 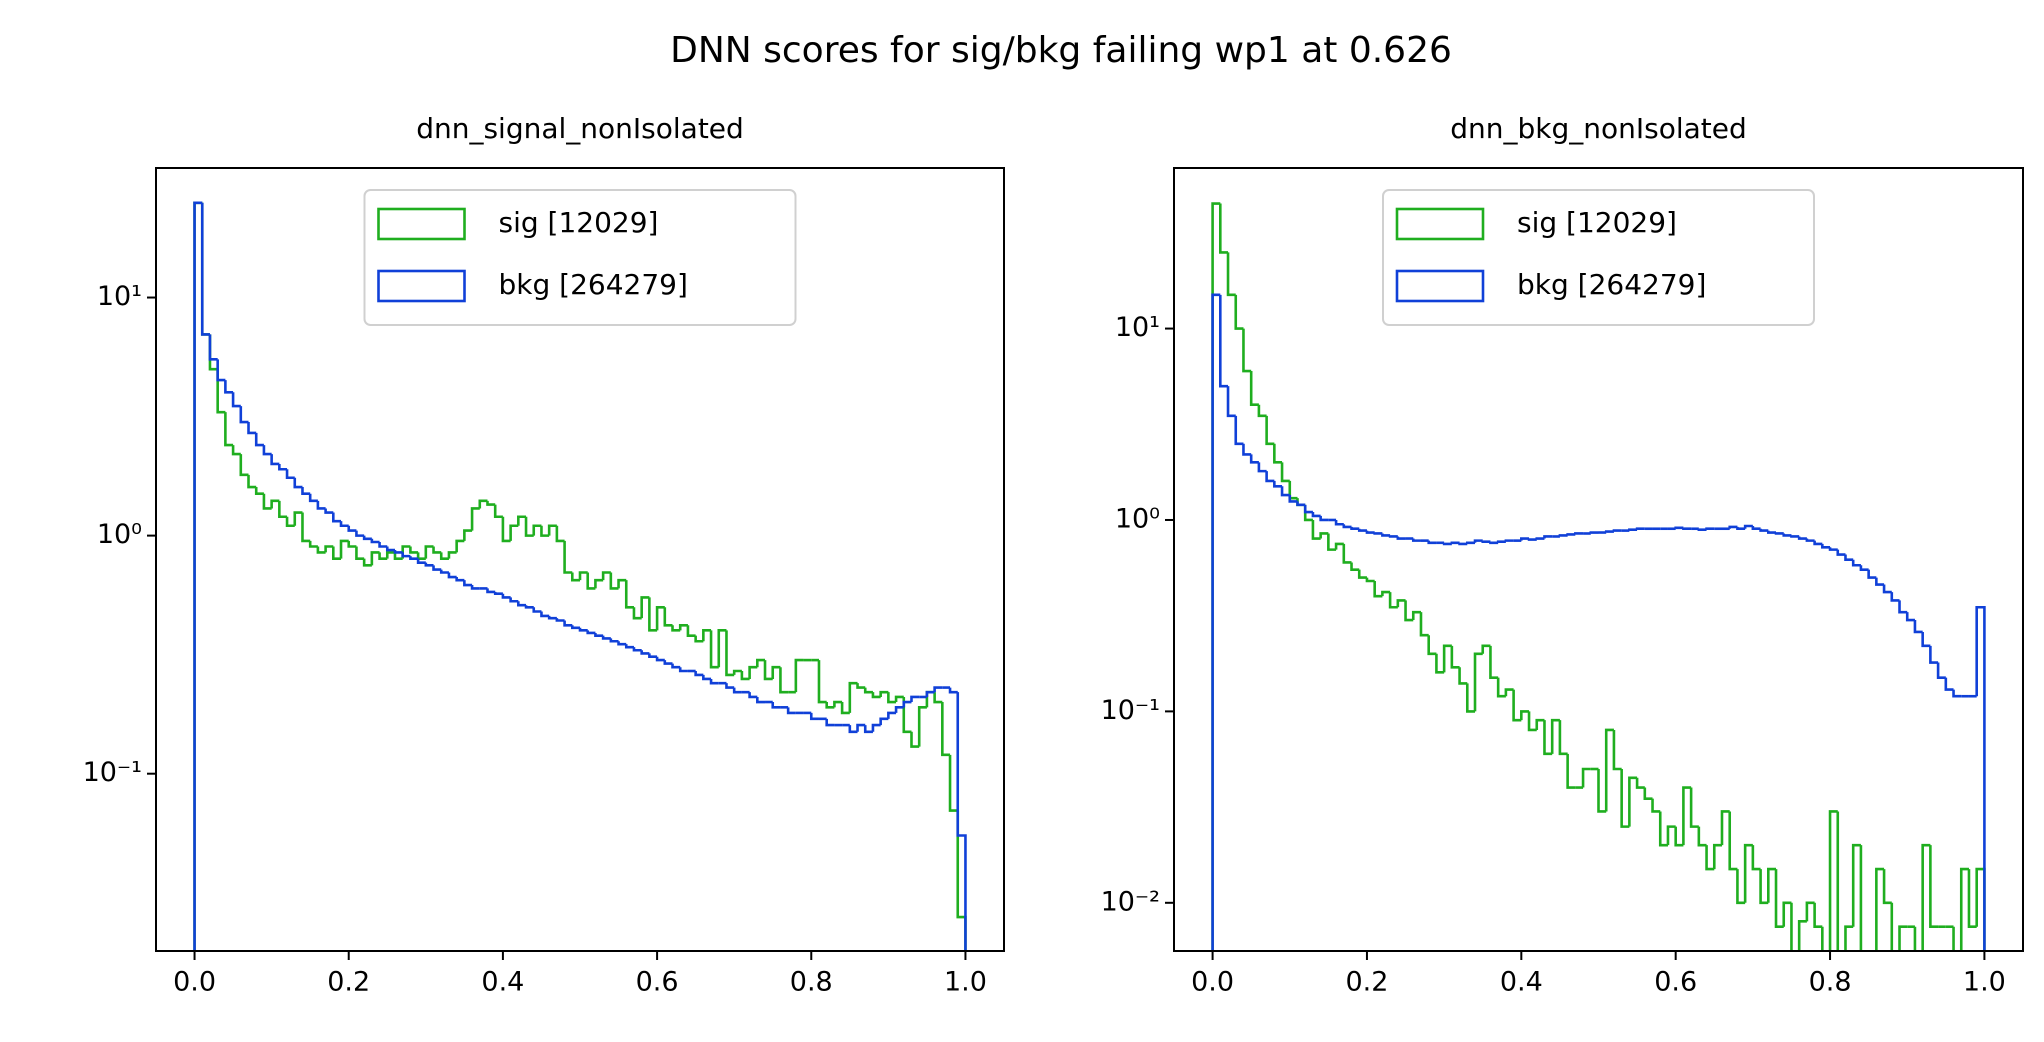 What do you see at coordinates (112, 772) in the screenshot?
I see `y-tick-label: 10⁻¹` at bounding box center [112, 772].